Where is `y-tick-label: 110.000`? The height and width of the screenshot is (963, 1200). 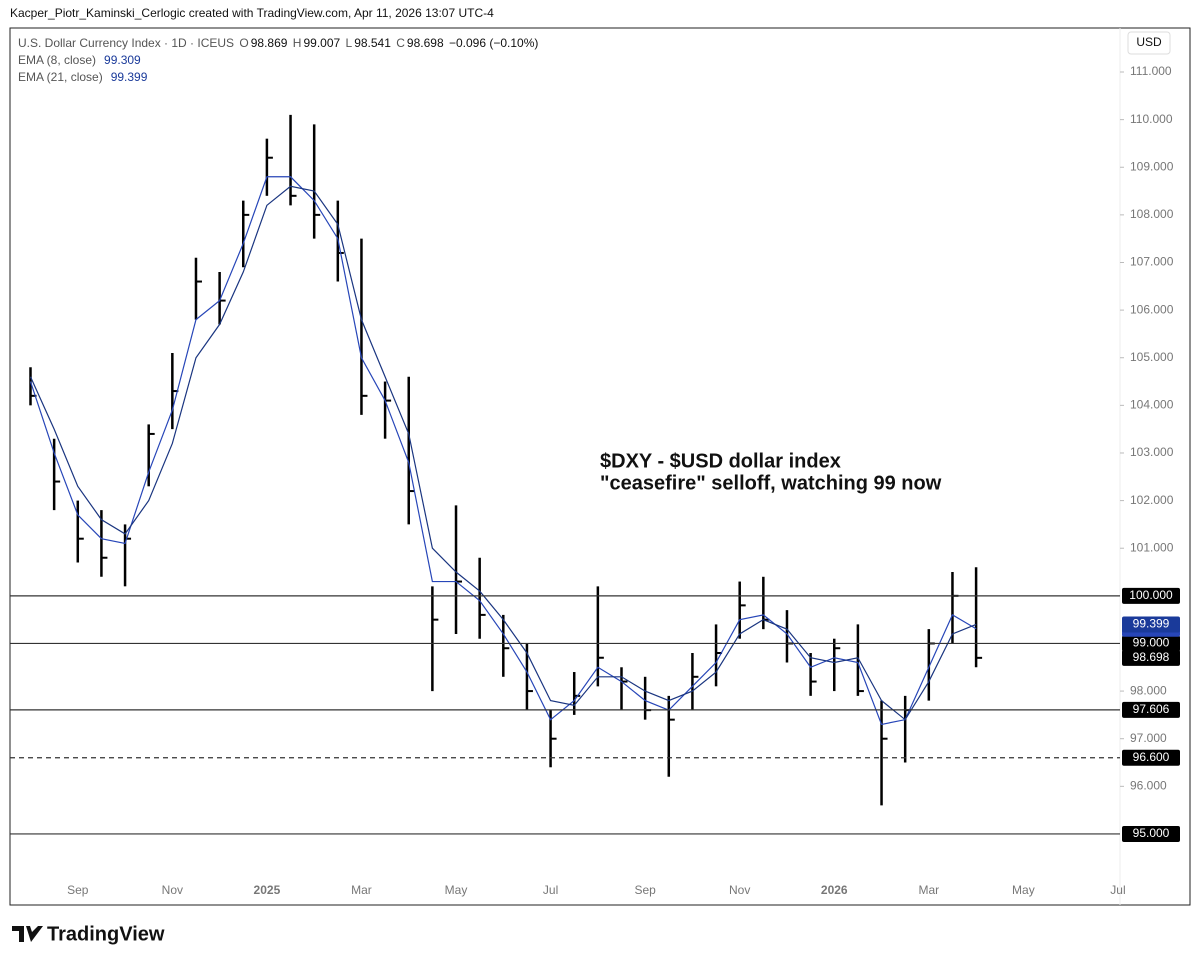
y-tick-label: 110.000 is located at coordinates (1151, 119).